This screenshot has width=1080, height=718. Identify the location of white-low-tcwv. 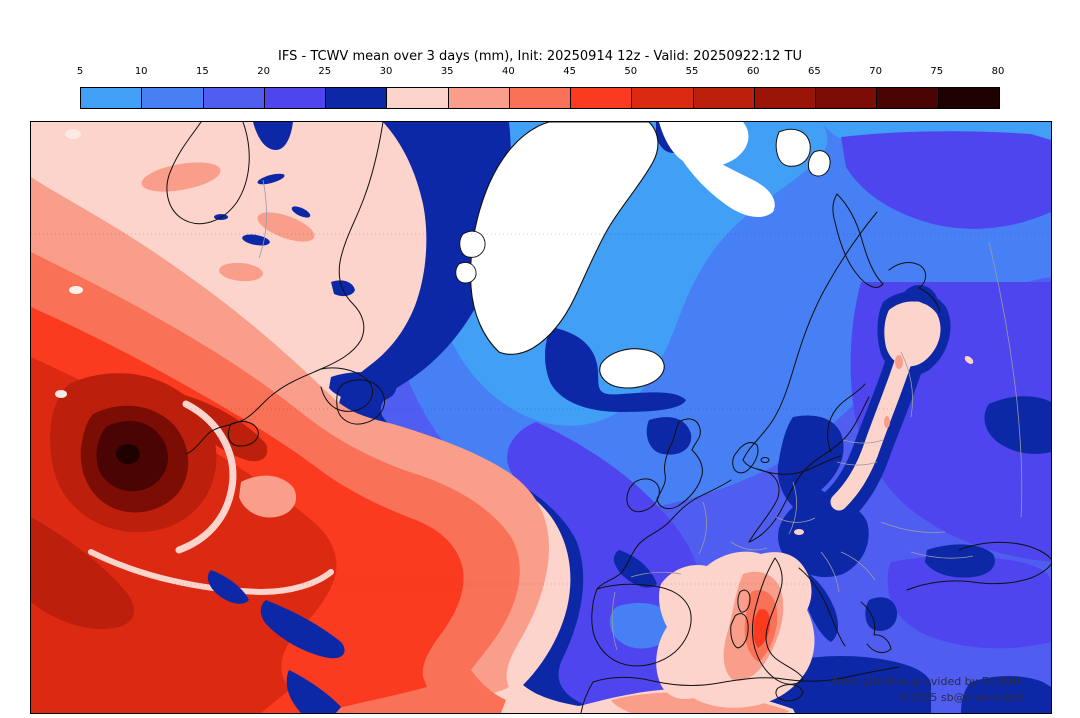
(643, 255).